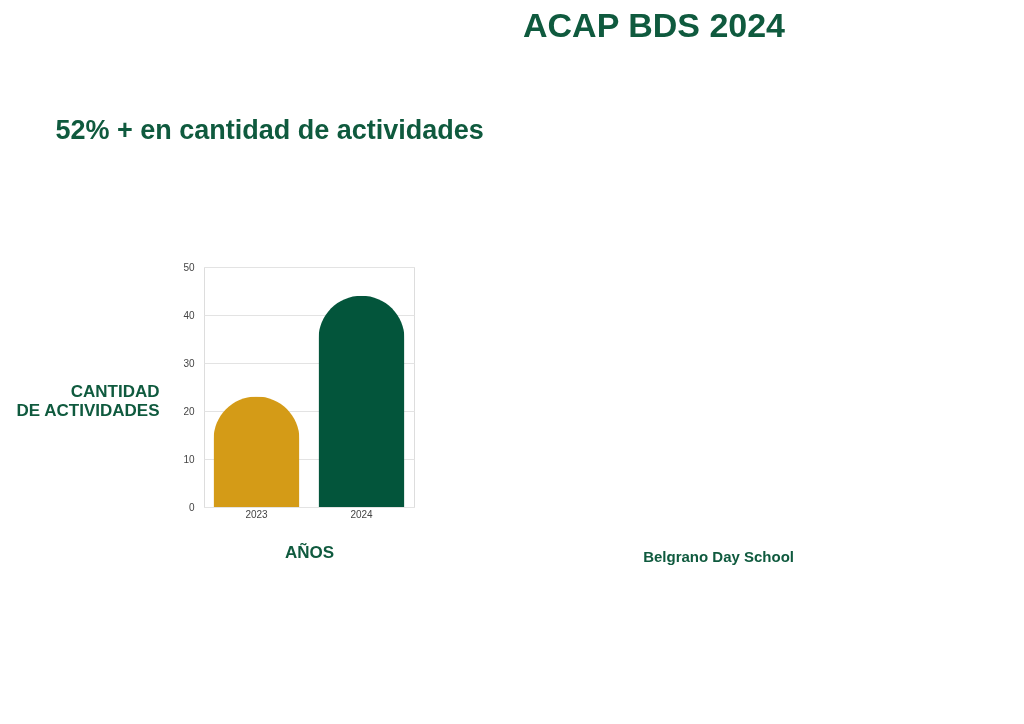 Image resolution: width=1024 pixels, height=724 pixels. What do you see at coordinates (189, 315) in the screenshot?
I see `y-tick-label: 40` at bounding box center [189, 315].